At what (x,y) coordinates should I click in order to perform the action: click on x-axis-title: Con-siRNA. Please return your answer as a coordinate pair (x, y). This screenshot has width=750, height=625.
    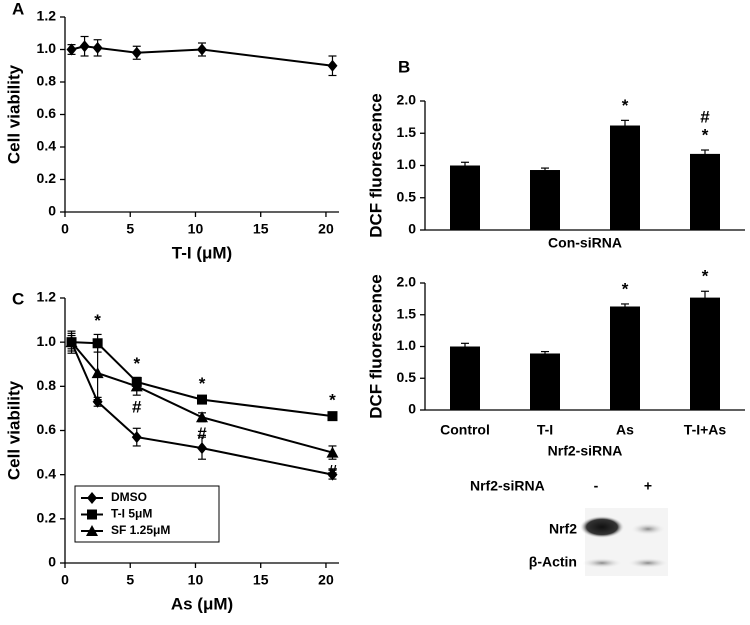
    Looking at the image, I should click on (585, 243).